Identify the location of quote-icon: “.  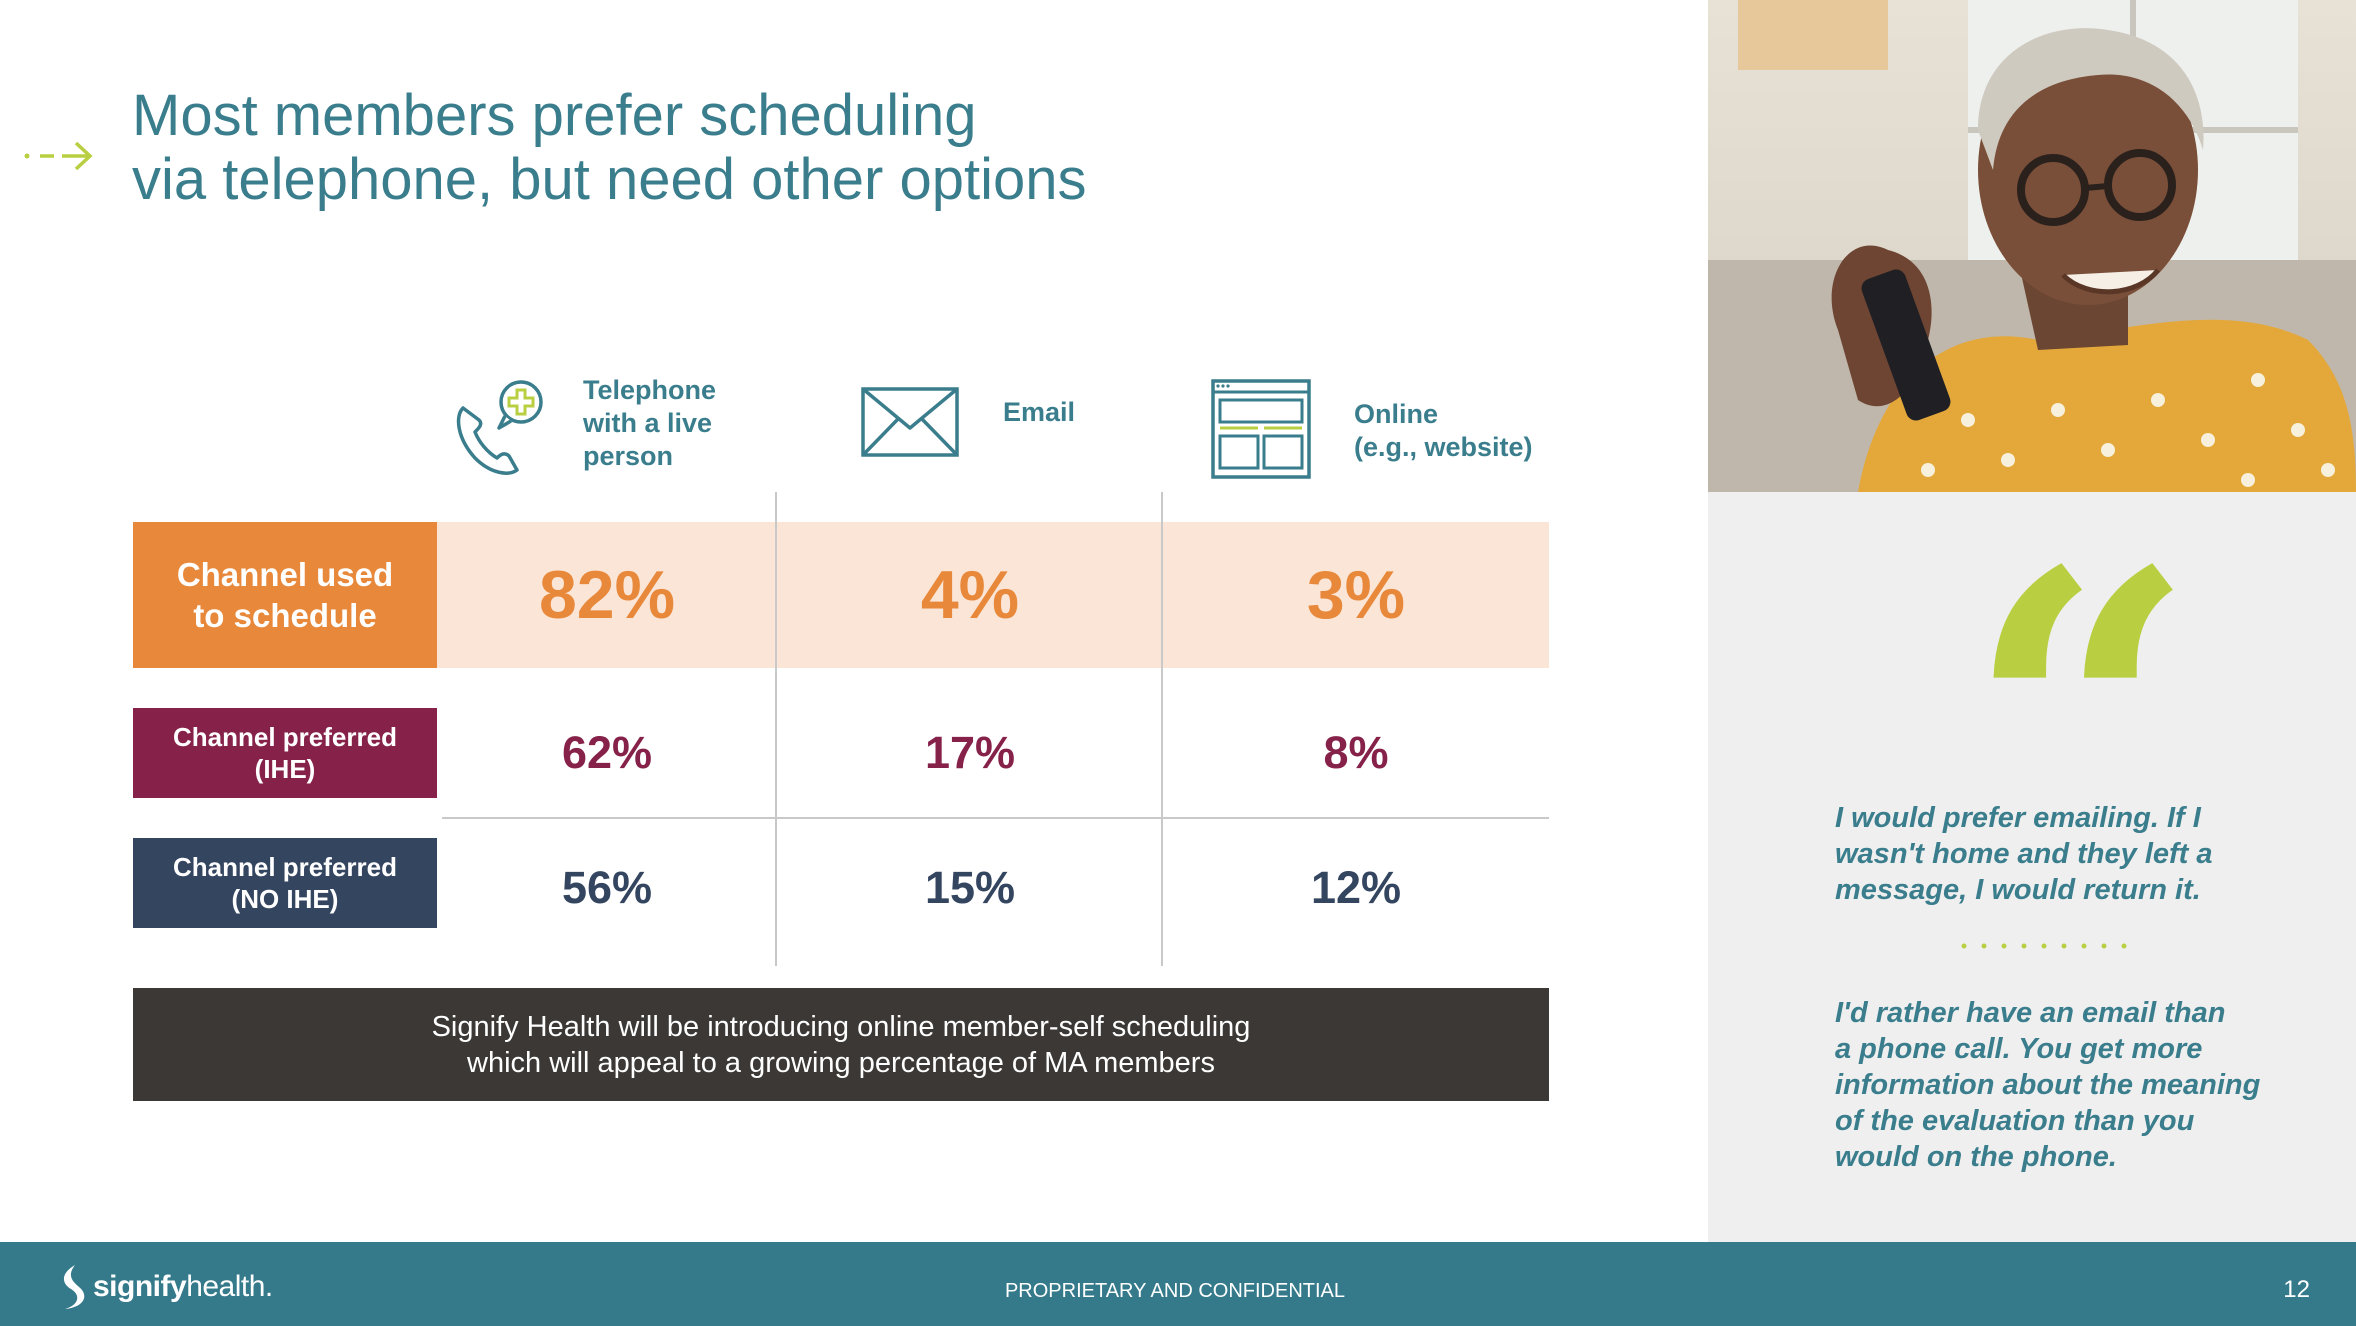
(2081, 720).